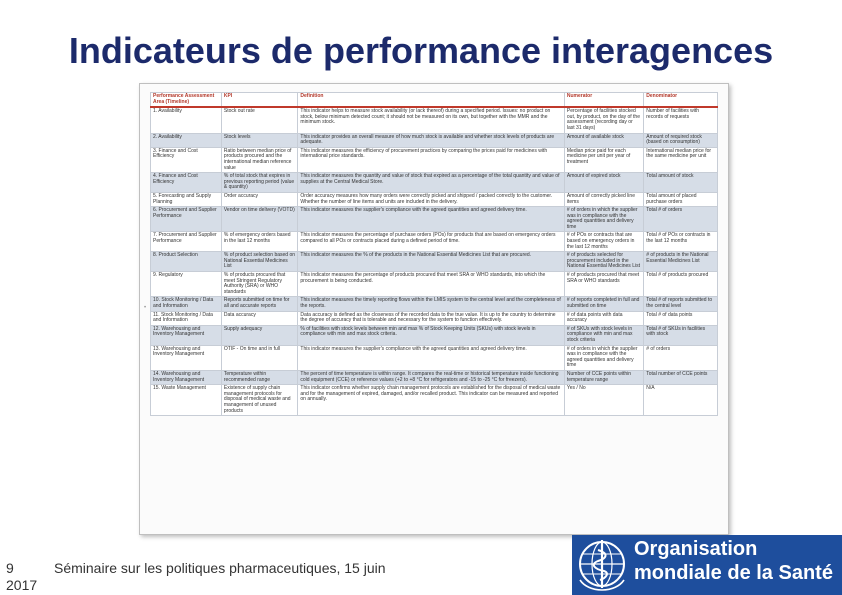 This screenshot has width=842, height=595. What do you see at coordinates (186, 219) in the screenshot?
I see `cell-area: 6. Procurement and Supplier Performance` at bounding box center [186, 219].